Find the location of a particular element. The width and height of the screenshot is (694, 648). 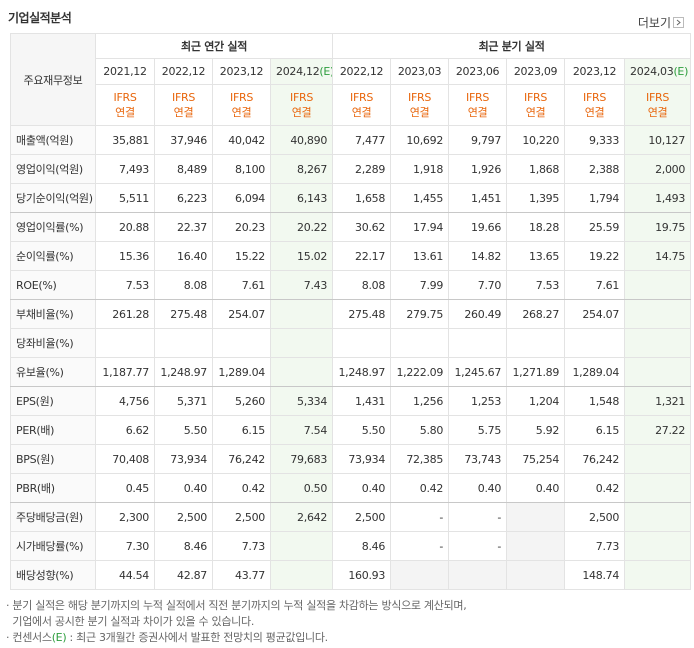

value-cell: 1,248.97 is located at coordinates (362, 372).